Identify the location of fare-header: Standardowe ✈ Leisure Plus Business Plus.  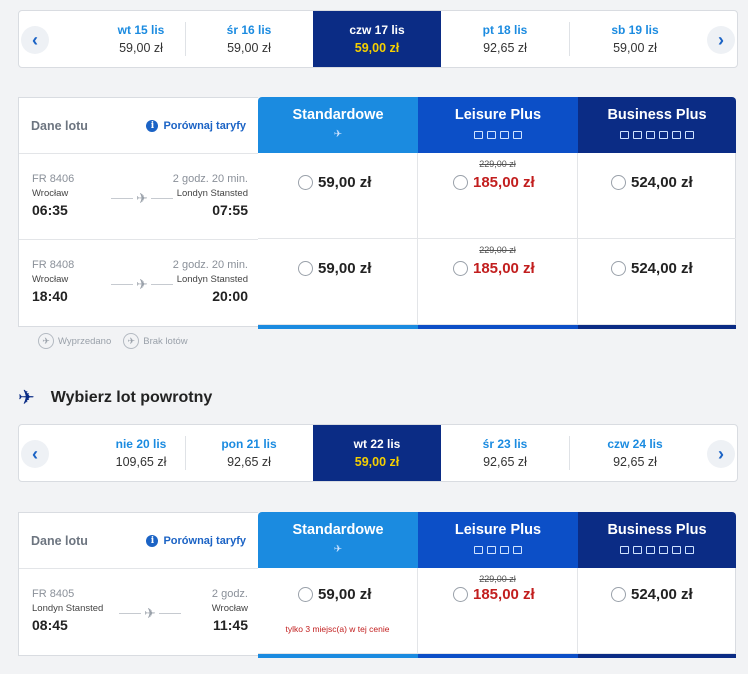
(497, 540).